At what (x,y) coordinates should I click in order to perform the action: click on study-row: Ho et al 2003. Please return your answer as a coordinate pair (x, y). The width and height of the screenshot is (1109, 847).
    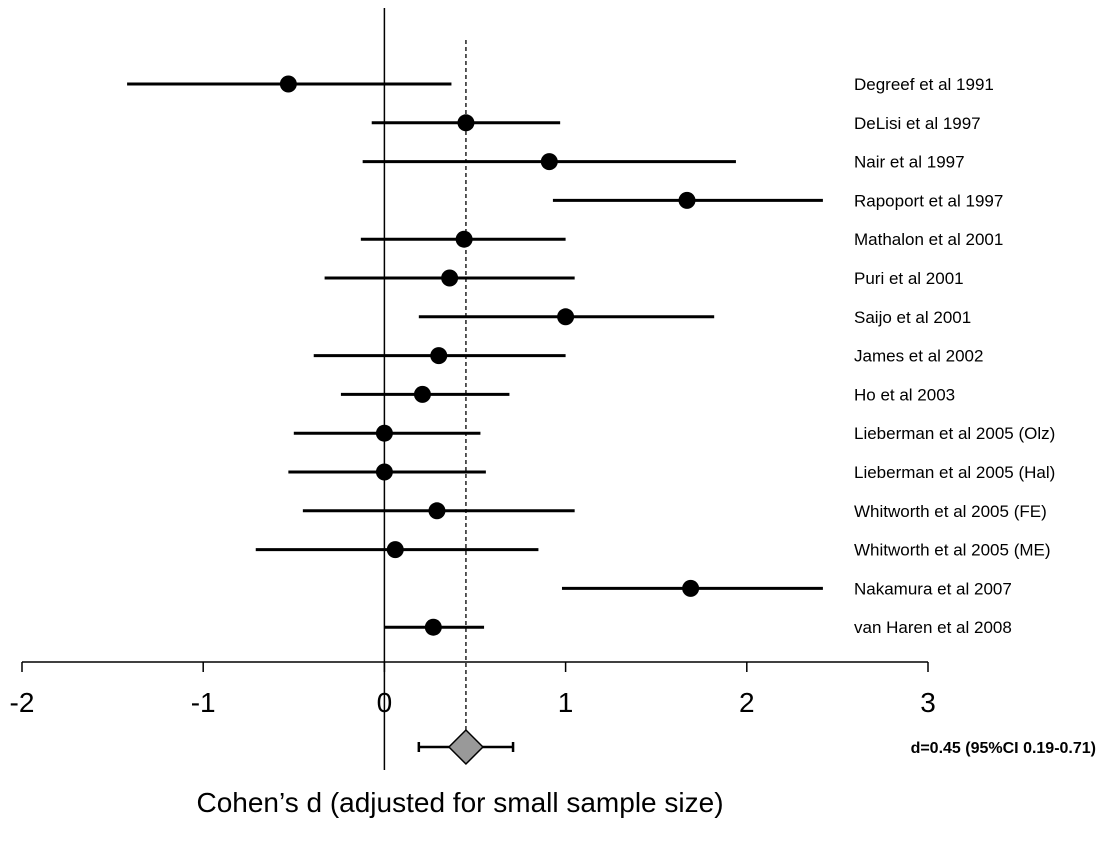
    Looking at the image, I should click on (647, 394).